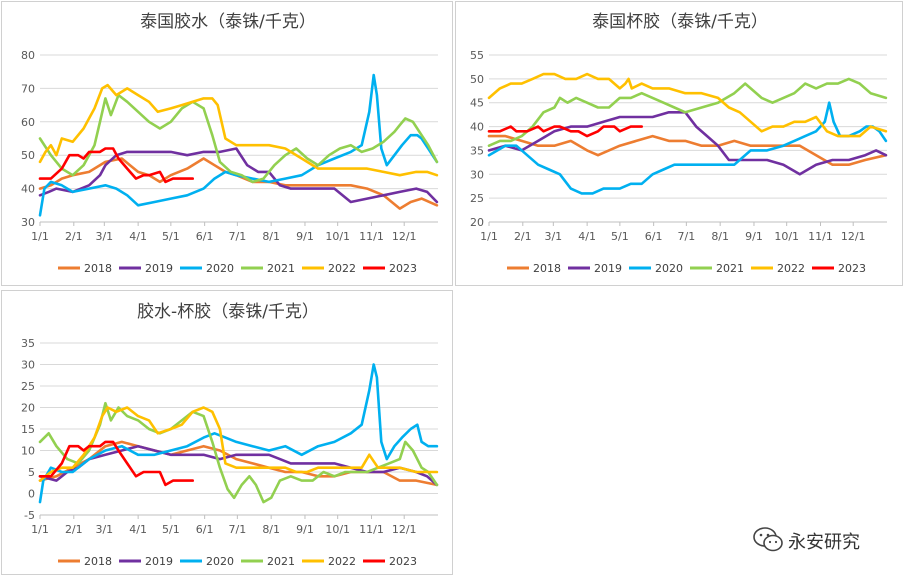 This screenshot has width=905, height=578. What do you see at coordinates (28, 122) in the screenshot?
I see `y-tick-label: 60` at bounding box center [28, 122].